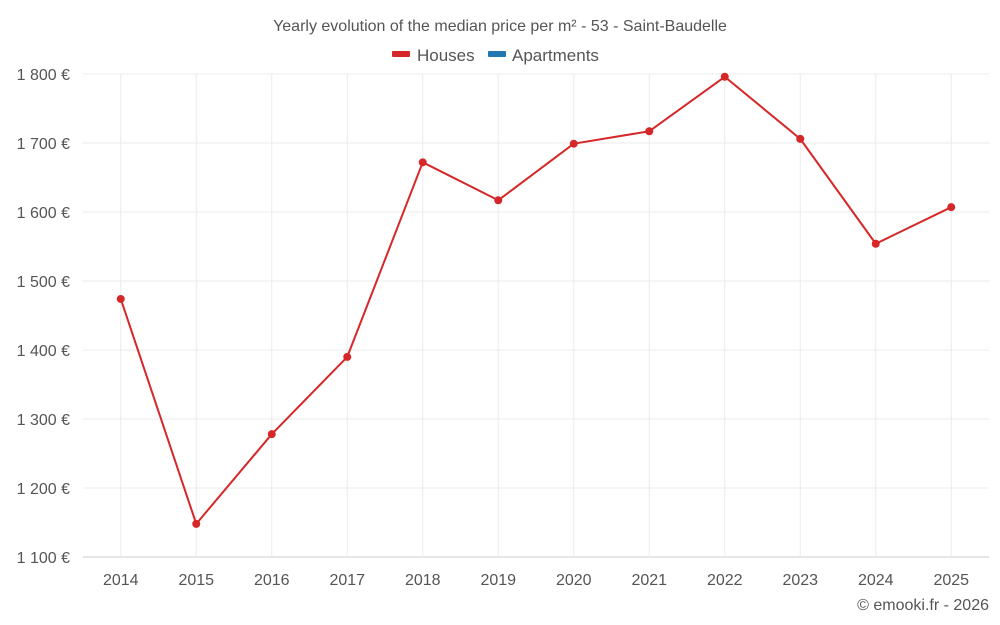 The height and width of the screenshot is (625, 1000). I want to click on legend-item-houses: Houses, so click(433, 55).